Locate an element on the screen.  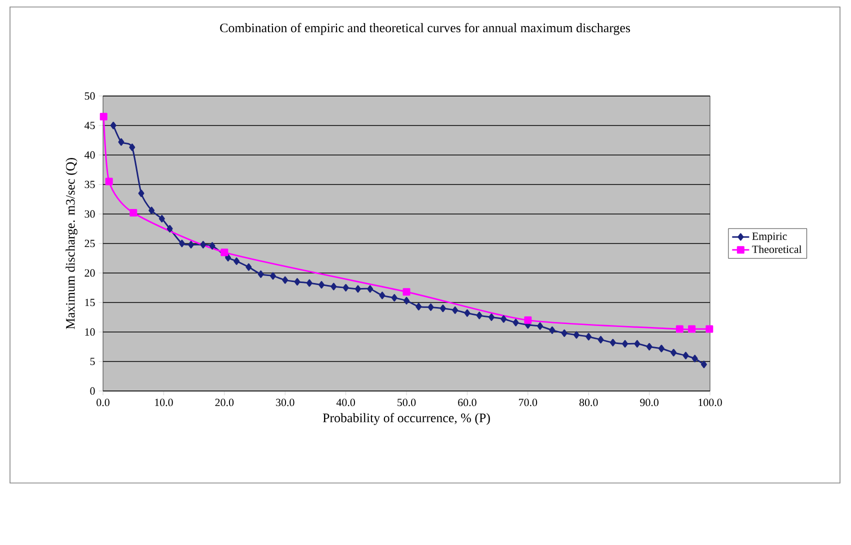
y-axis-title: Maximum discharge. m3/sec (Q) is located at coordinates (72, 244).